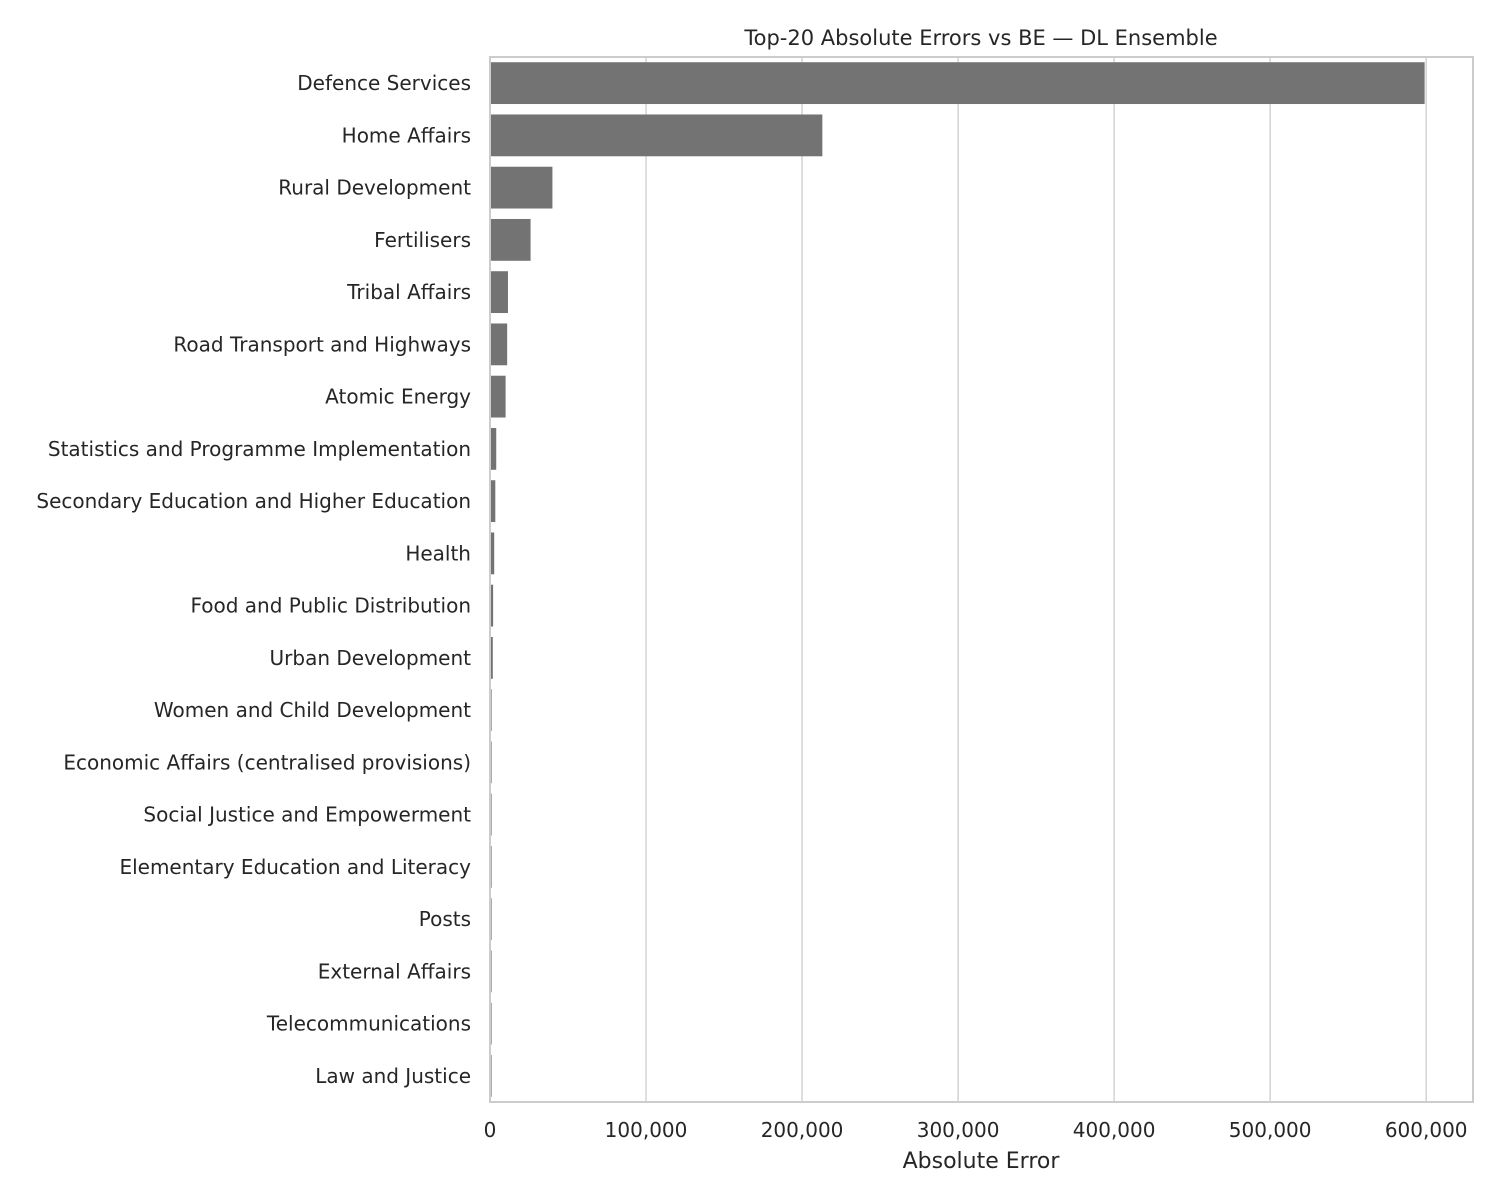 The height and width of the screenshot is (1200, 1500). I want to click on category-label: Social Justice and Empowerment, so click(307, 815).